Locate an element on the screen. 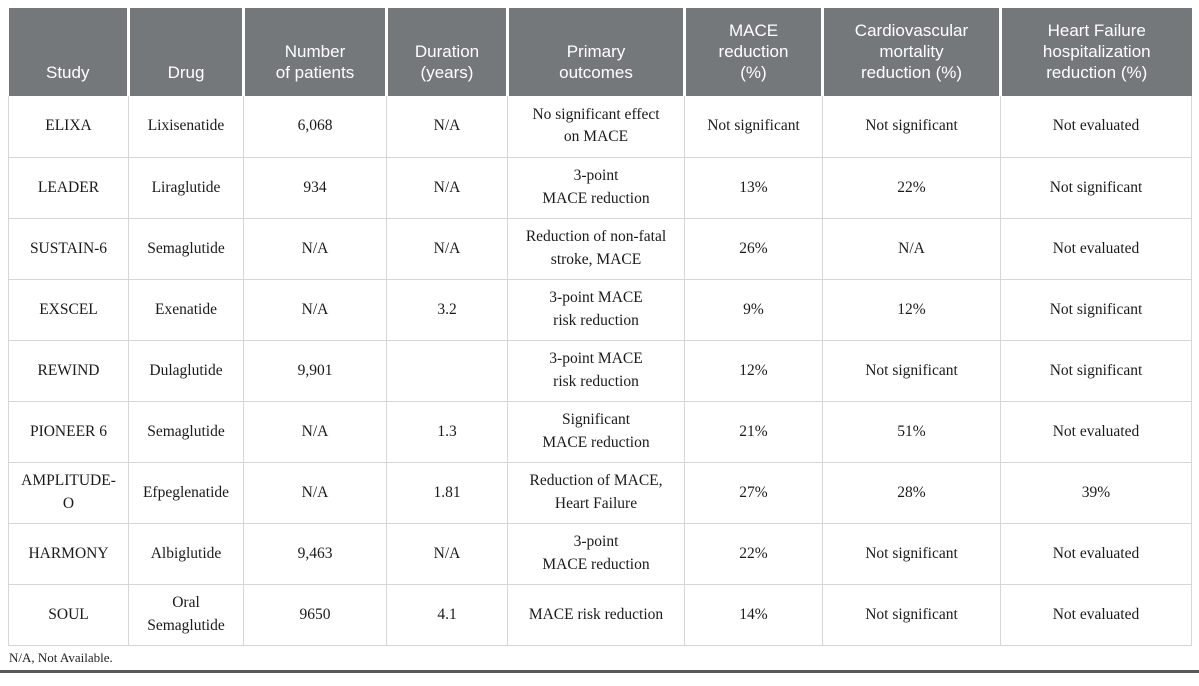 The image size is (1199, 686). bottom-divider is located at coordinates (599, 671).